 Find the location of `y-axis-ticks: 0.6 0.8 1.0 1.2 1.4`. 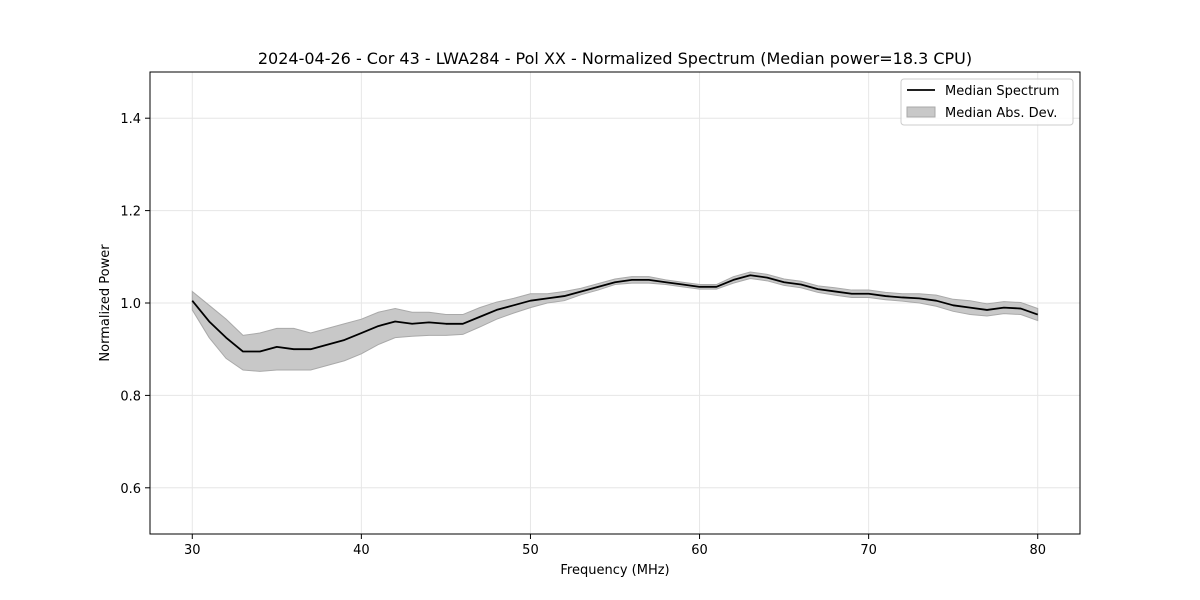

y-axis-ticks: 0.6 0.8 1.0 1.2 1.4 is located at coordinates (135, 304).